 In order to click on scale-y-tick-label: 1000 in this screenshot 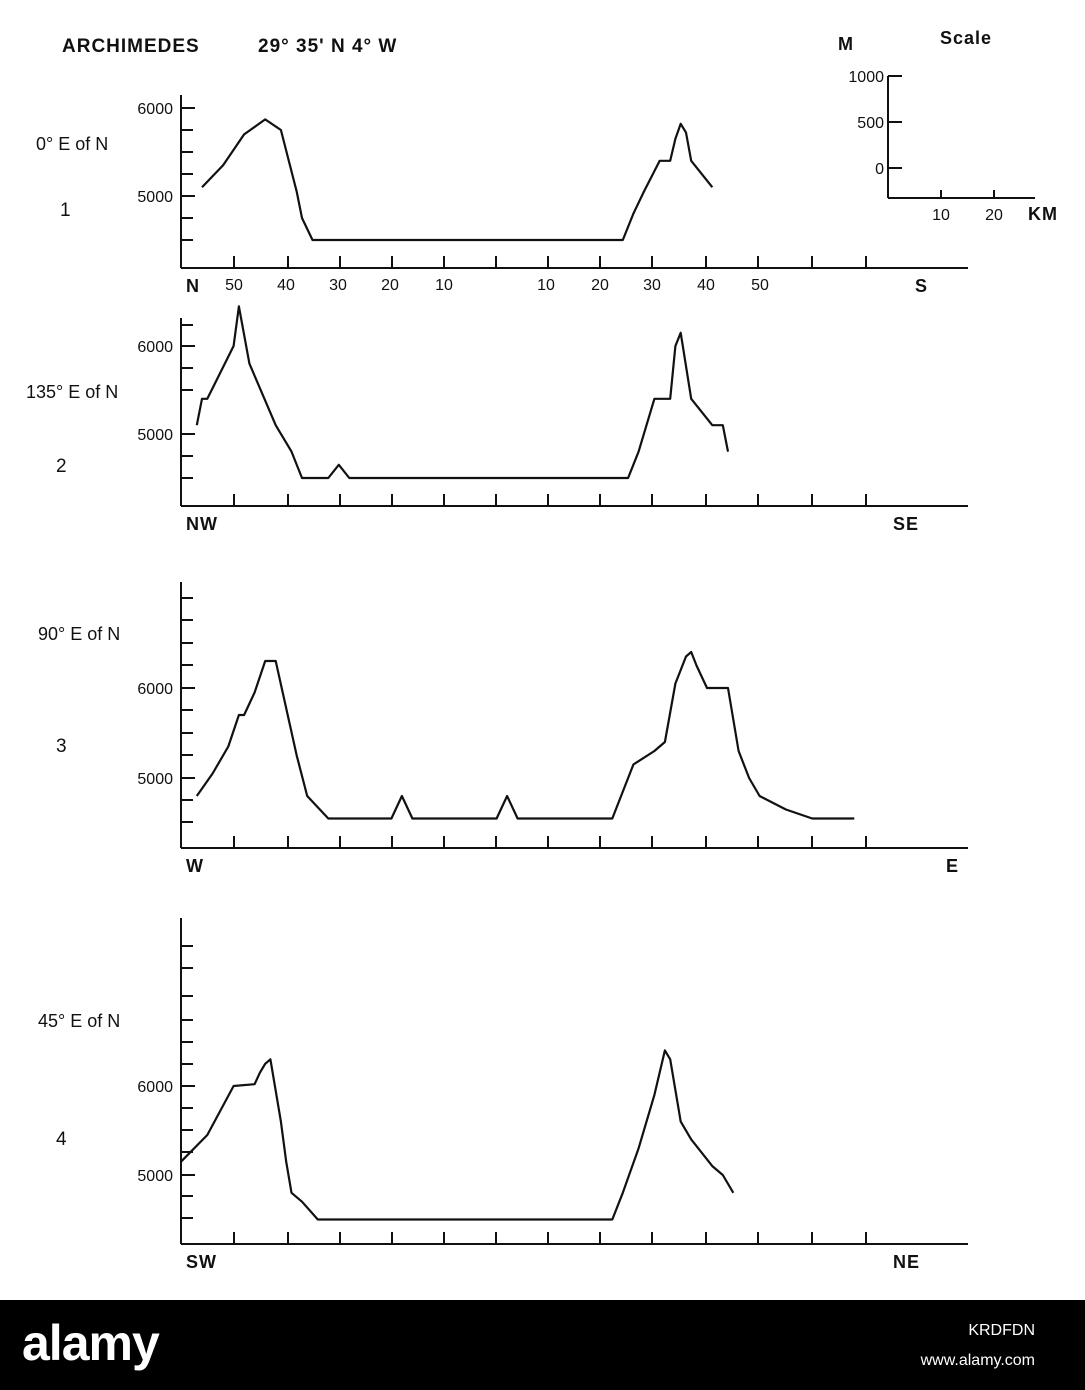, I will do `click(866, 77)`.